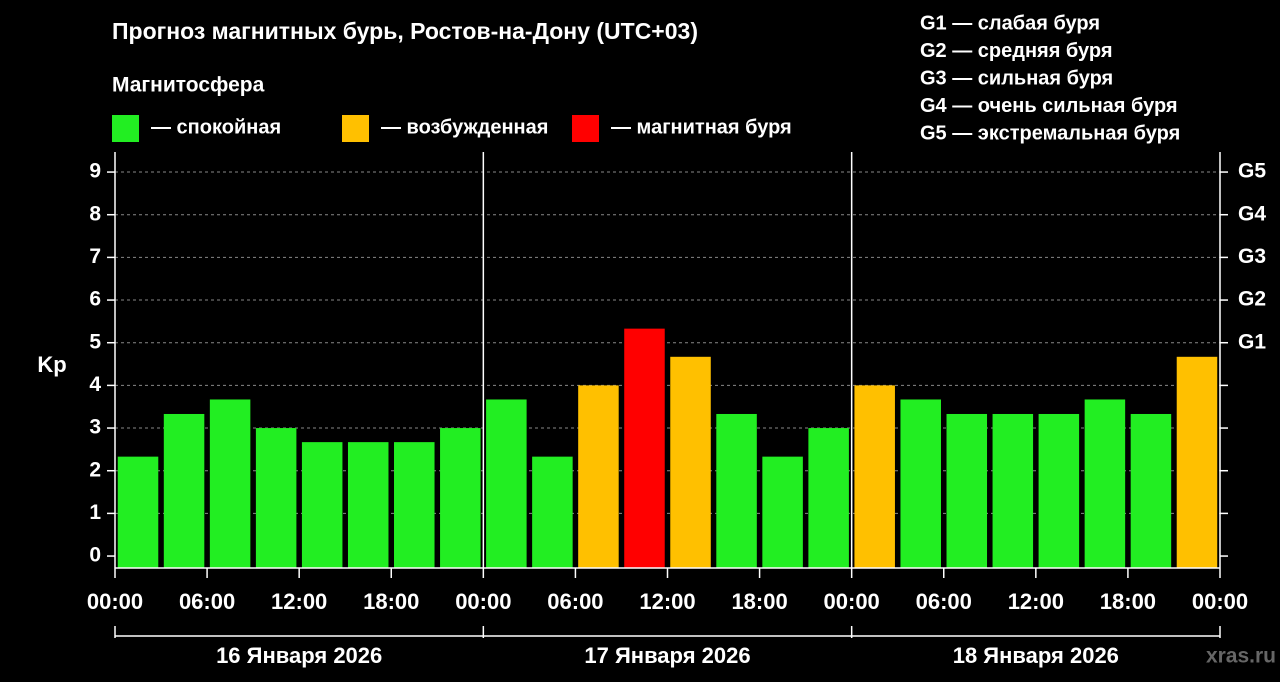 The width and height of the screenshot is (1280, 682). What do you see at coordinates (95, 171) in the screenshot?
I see `y-tick-label: 9` at bounding box center [95, 171].